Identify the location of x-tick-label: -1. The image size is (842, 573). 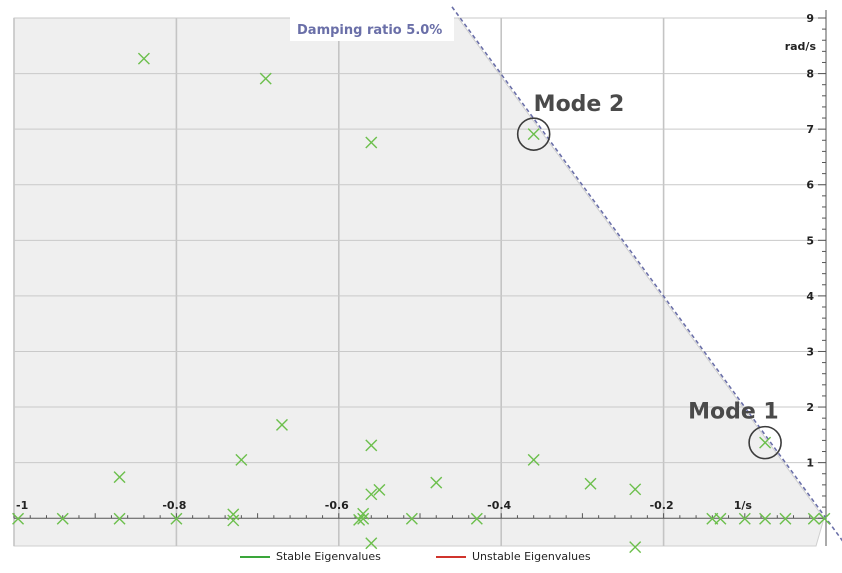
(22, 505).